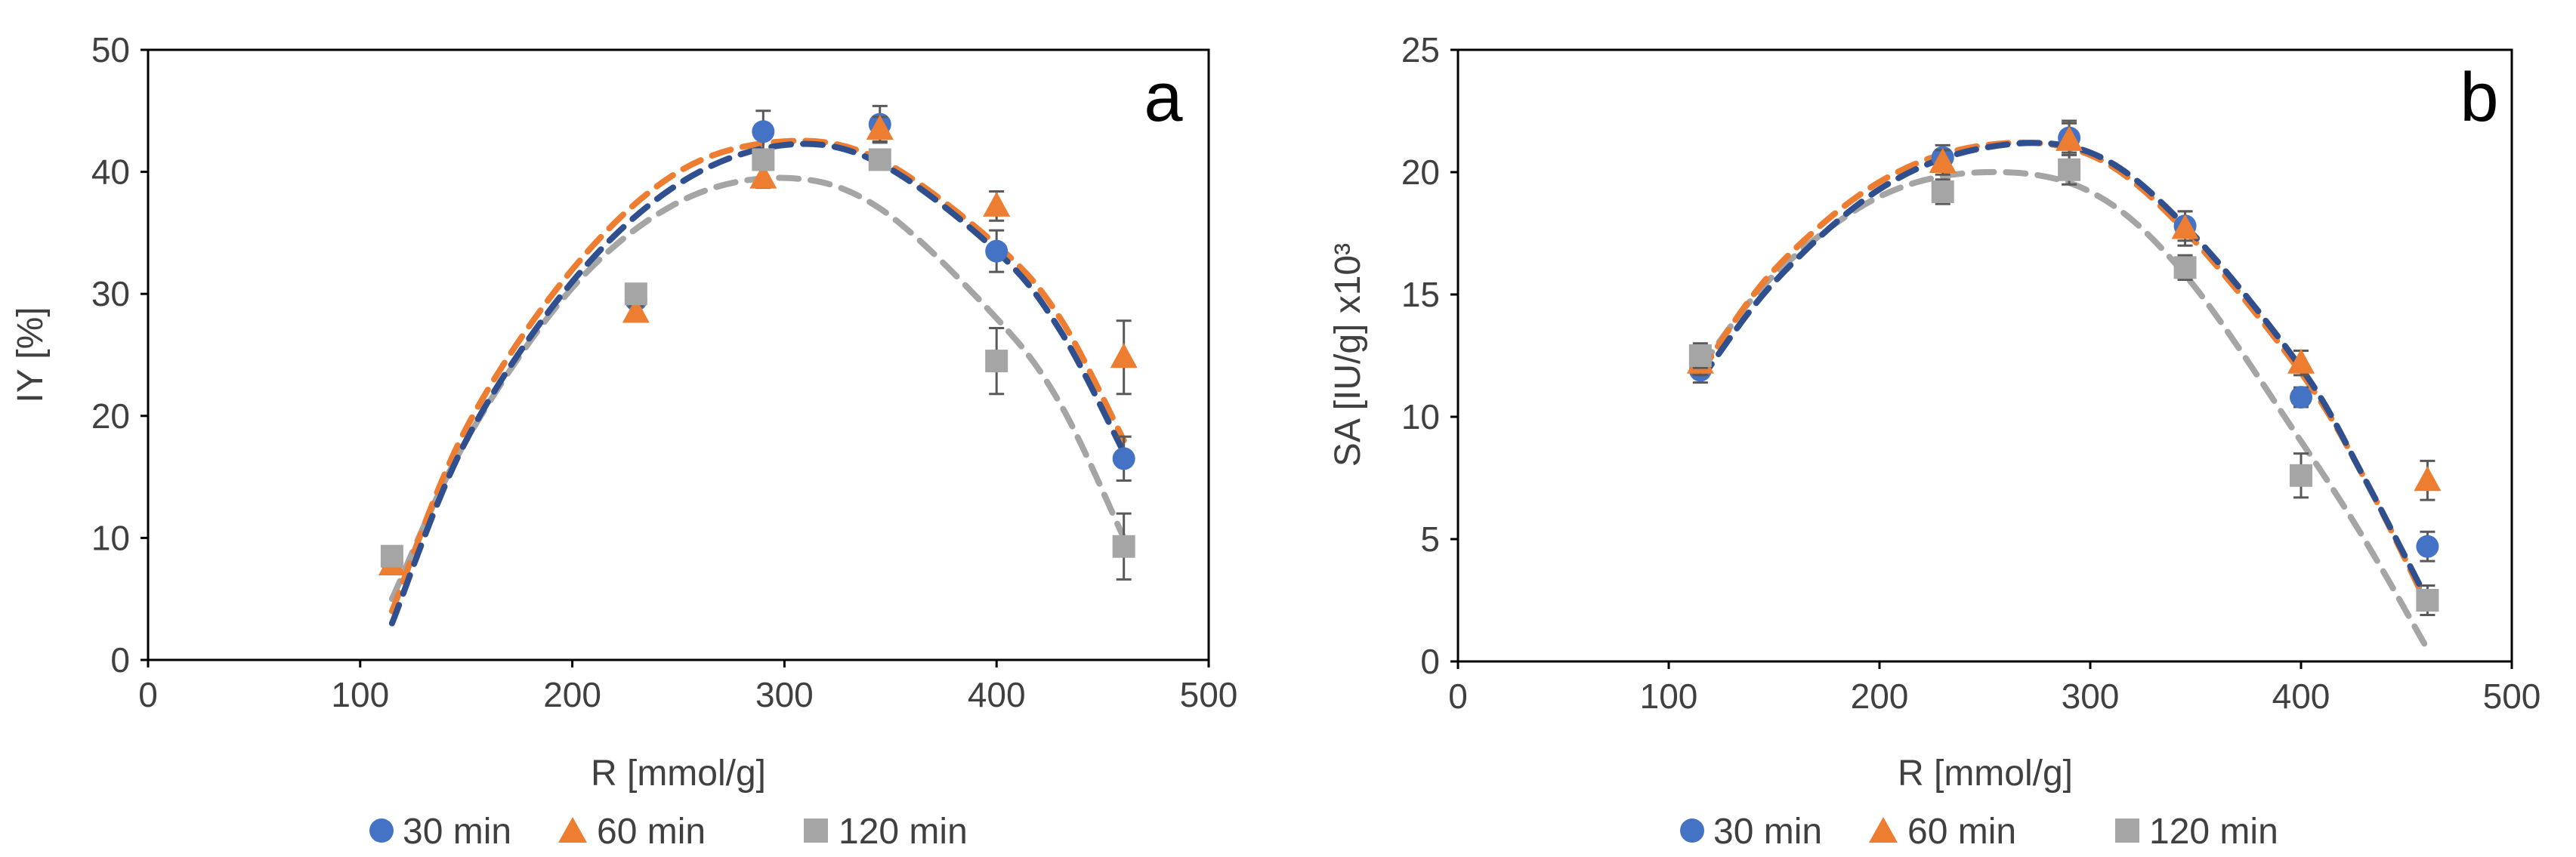 The width and height of the screenshot is (2576, 857). I want to click on y-axis-title-a: IY [%], so click(31, 354).